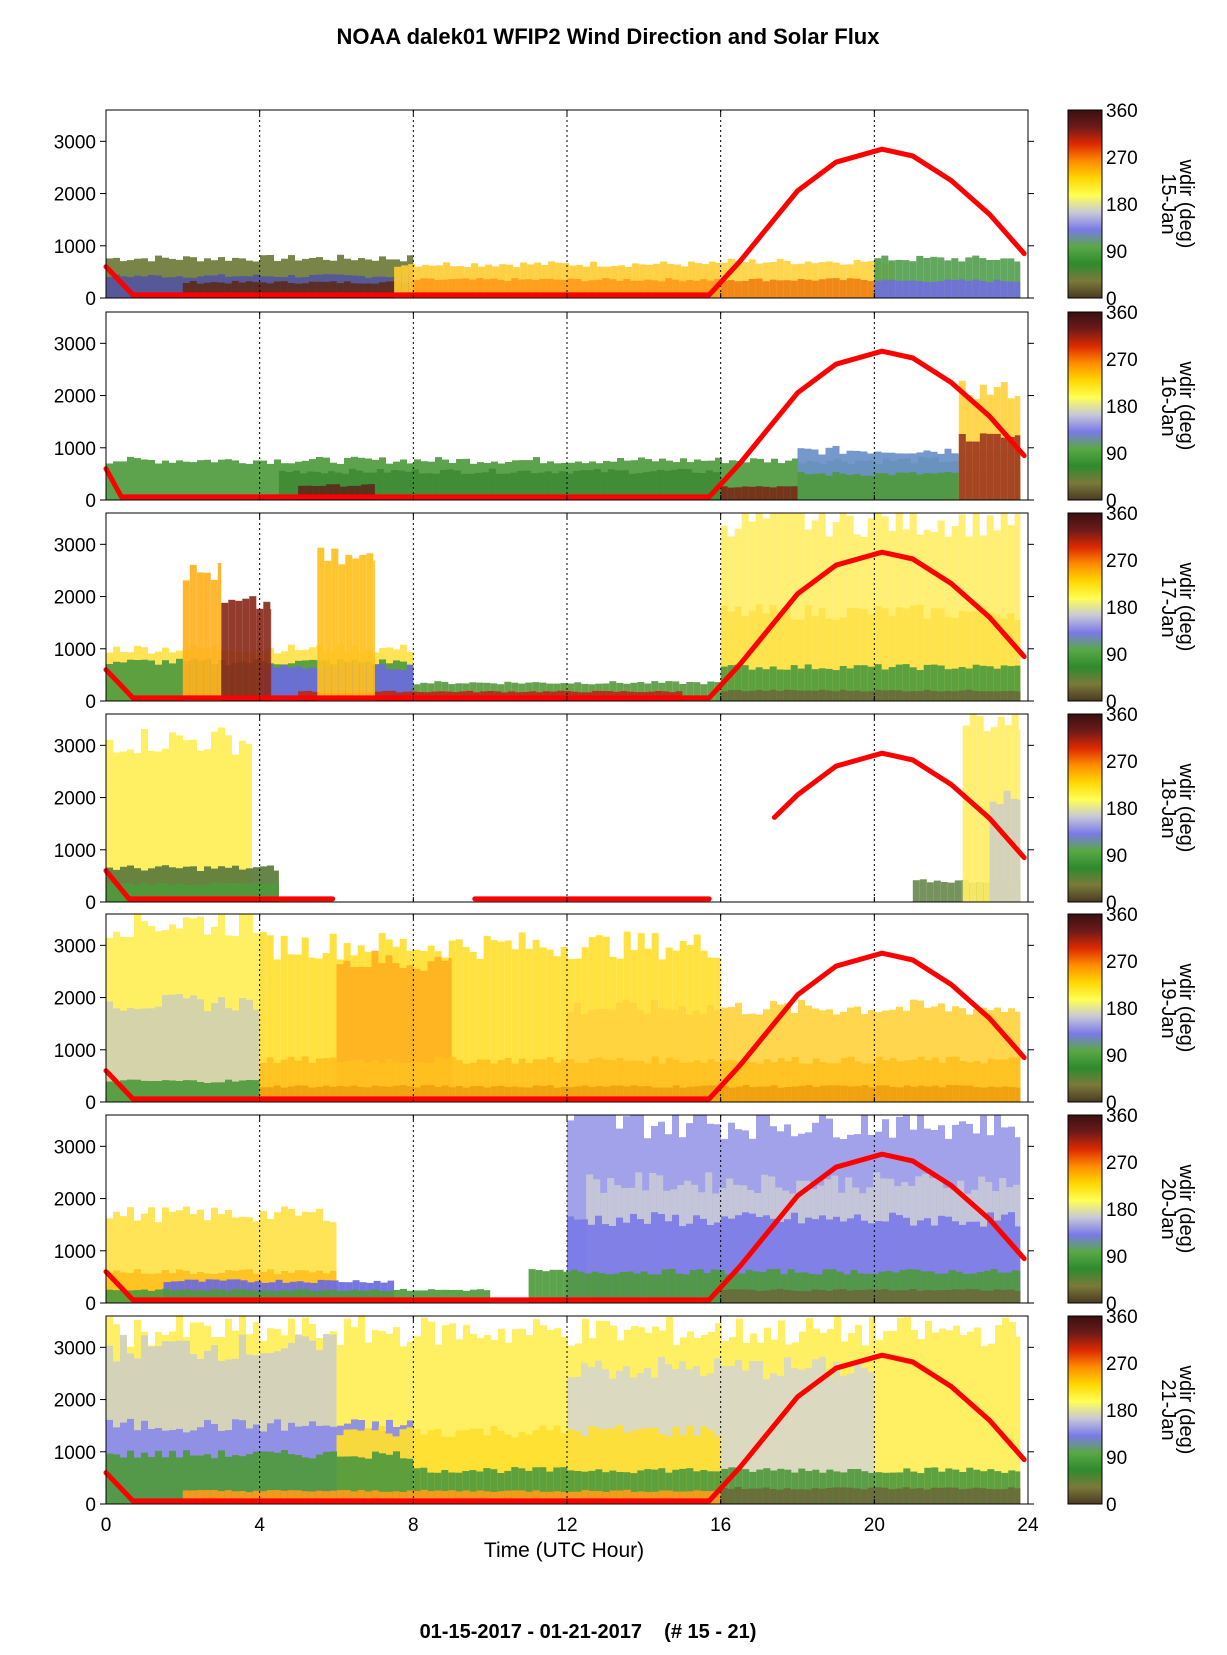 The image size is (1227, 1655). Describe the element at coordinates (1186, 1008) in the screenshot. I see `colorbar-label: wdir (deg)` at that location.